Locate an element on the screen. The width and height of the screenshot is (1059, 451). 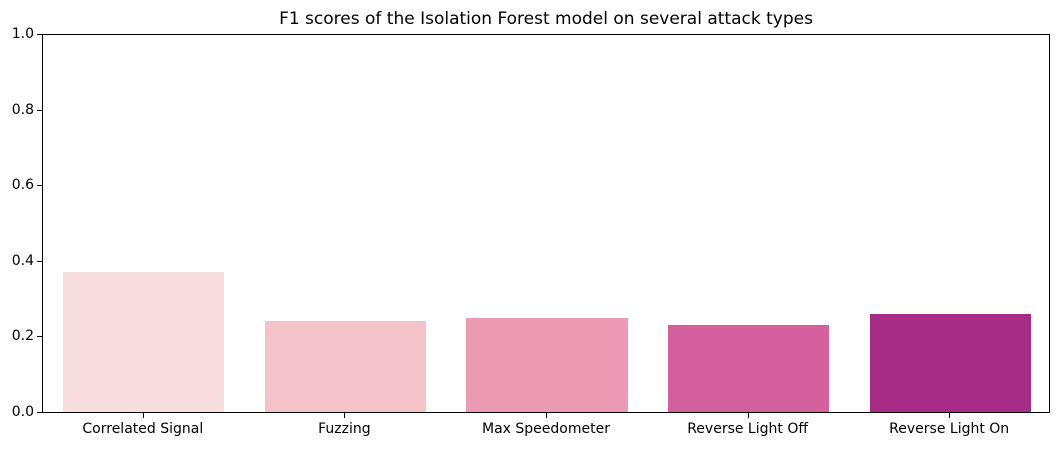
bar-reverse-light-off is located at coordinates (748, 368).